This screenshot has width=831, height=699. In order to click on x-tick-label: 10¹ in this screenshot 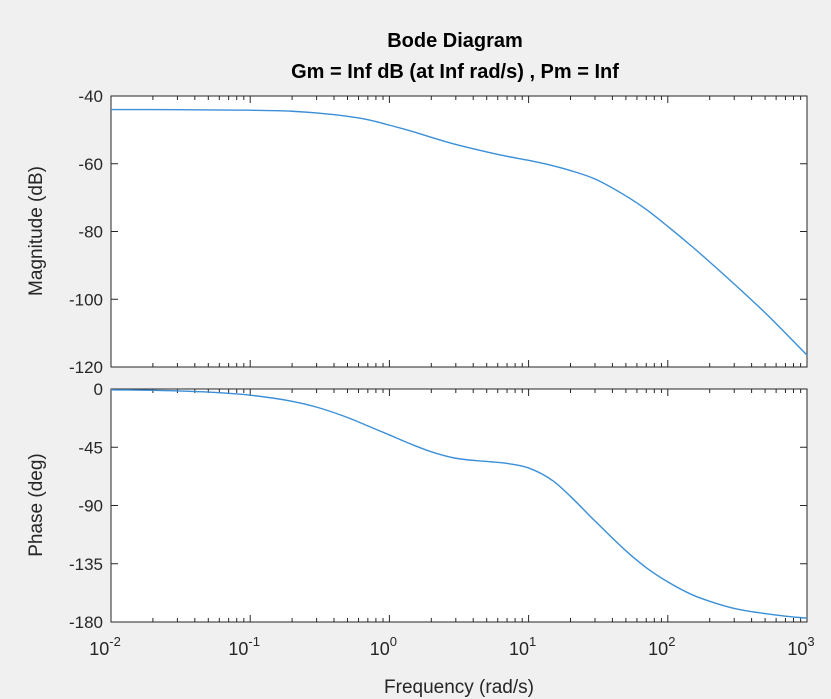, I will do `click(522, 646)`.